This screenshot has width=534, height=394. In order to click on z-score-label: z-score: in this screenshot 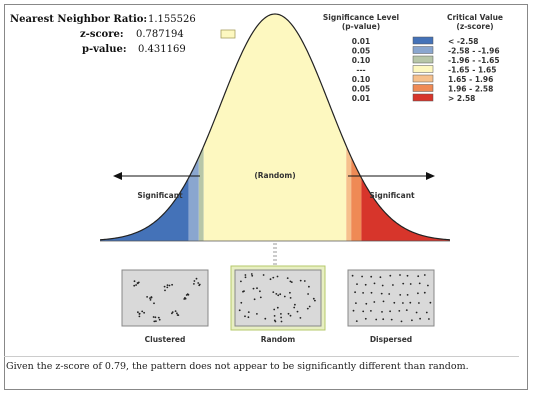, I will do `click(102, 34)`.